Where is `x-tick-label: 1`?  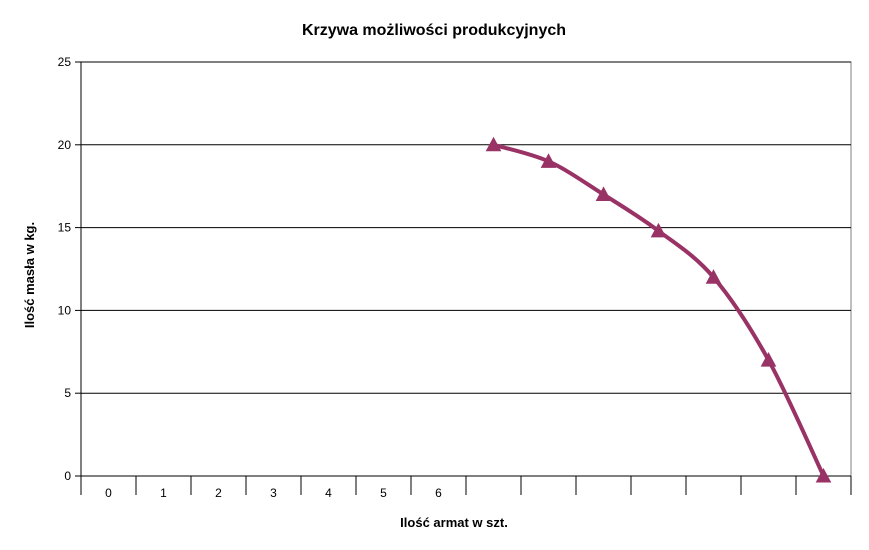 x-tick-label: 1 is located at coordinates (163, 493).